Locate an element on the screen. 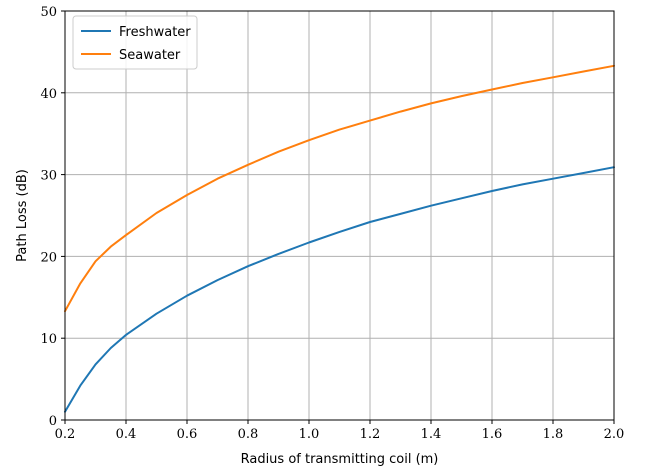 The width and height of the screenshot is (654, 468). y-tick-label: 10 is located at coordinates (48, 339).